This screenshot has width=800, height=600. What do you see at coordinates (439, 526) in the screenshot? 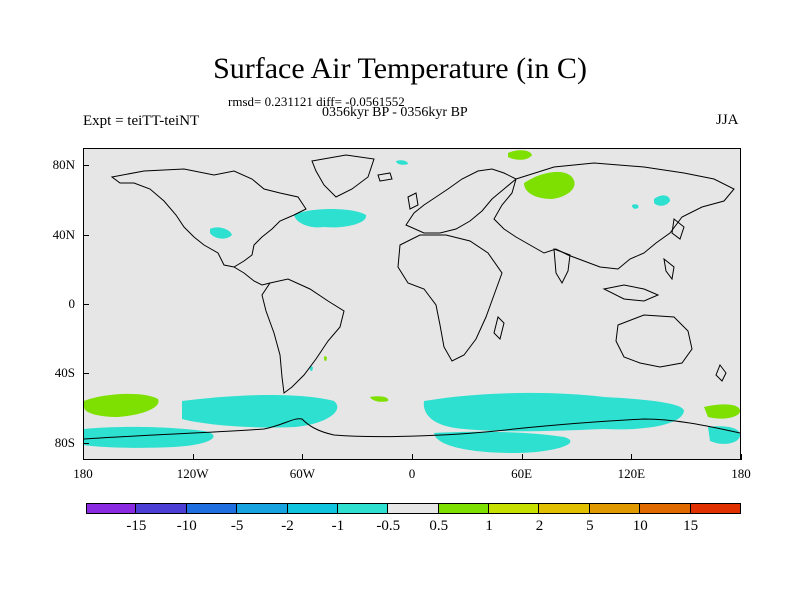
I see `colorbar-label: 0.5` at bounding box center [439, 526].